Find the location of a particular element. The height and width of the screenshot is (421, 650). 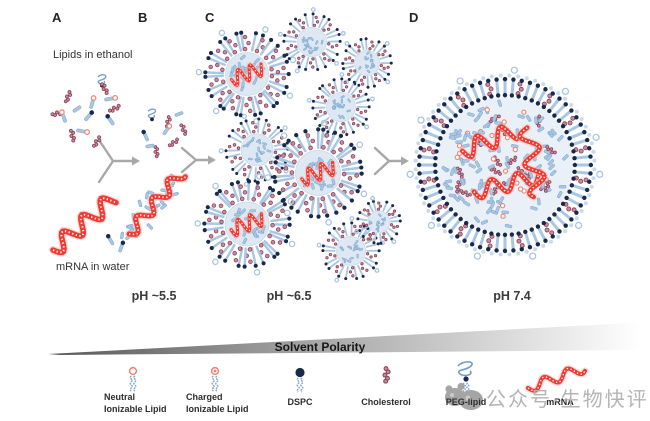

caption-lipids-in-ethanol: Lipids in ethanol is located at coordinates (93, 55).